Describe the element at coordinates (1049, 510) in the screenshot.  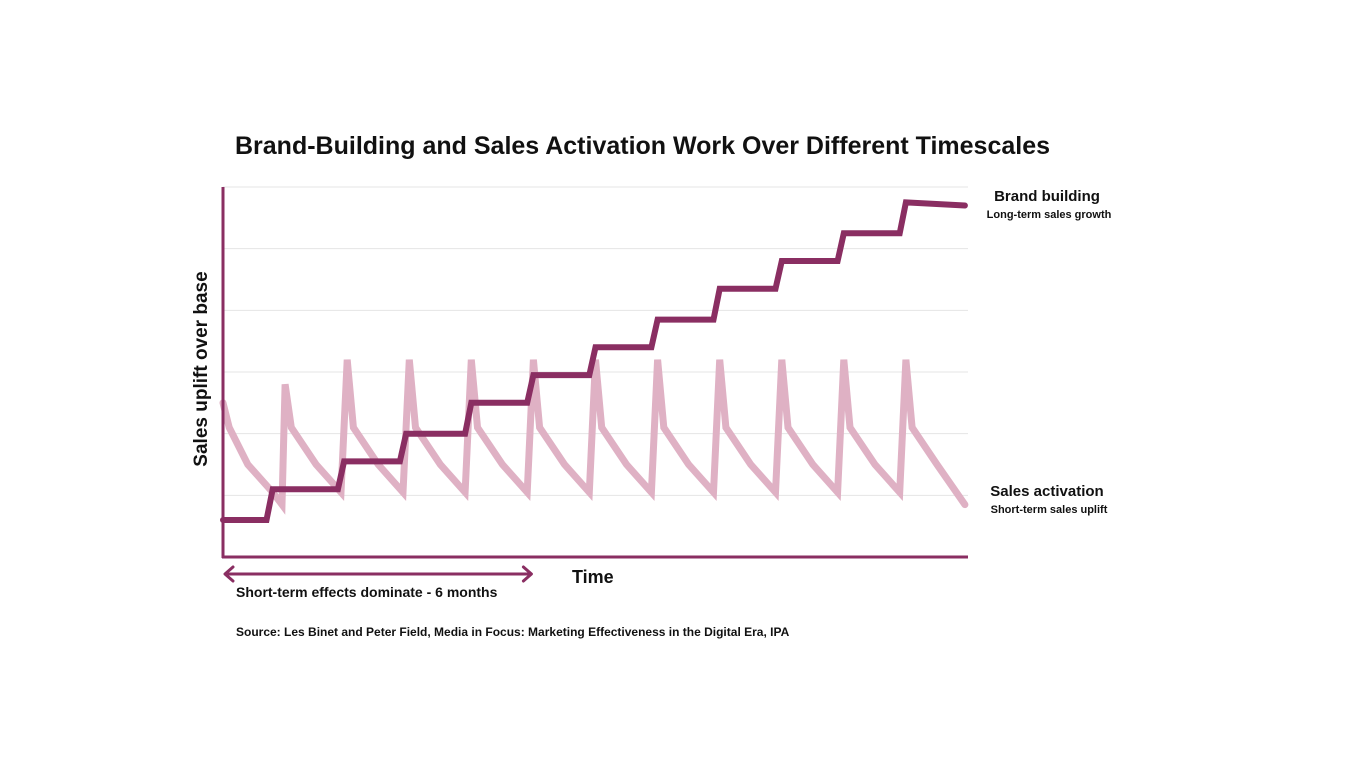
I see `legend-sales-activation-subtitle: Short-term sales uplift` at that location.